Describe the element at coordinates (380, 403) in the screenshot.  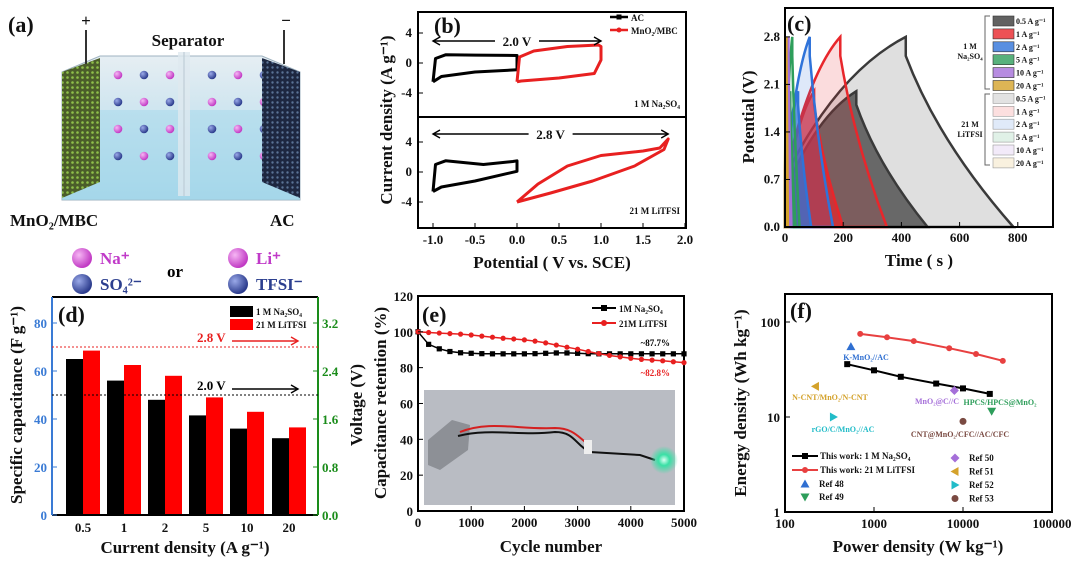
I see `y-axis-title: Capacitance retention (%)` at that location.